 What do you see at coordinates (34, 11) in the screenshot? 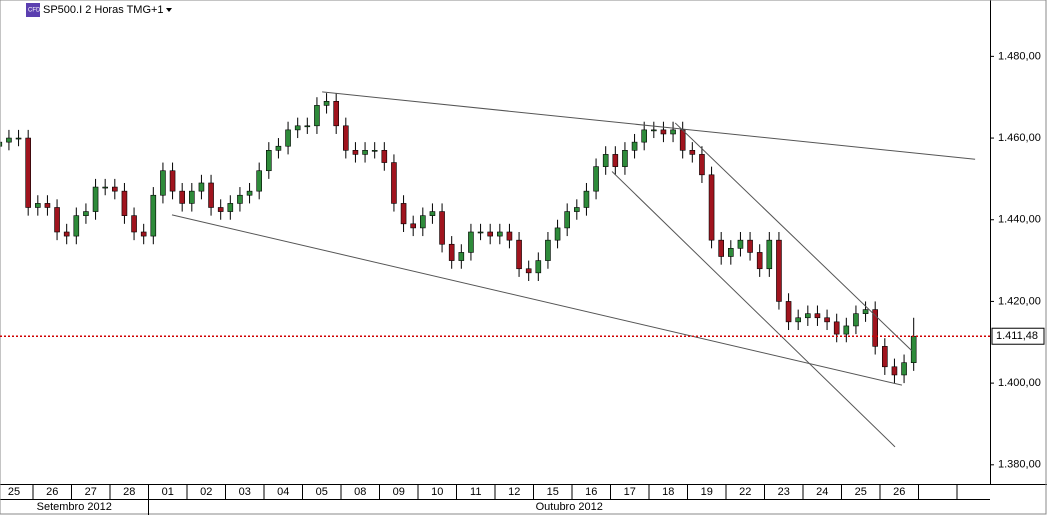
I see `icon-glyph: CFD` at bounding box center [34, 11].